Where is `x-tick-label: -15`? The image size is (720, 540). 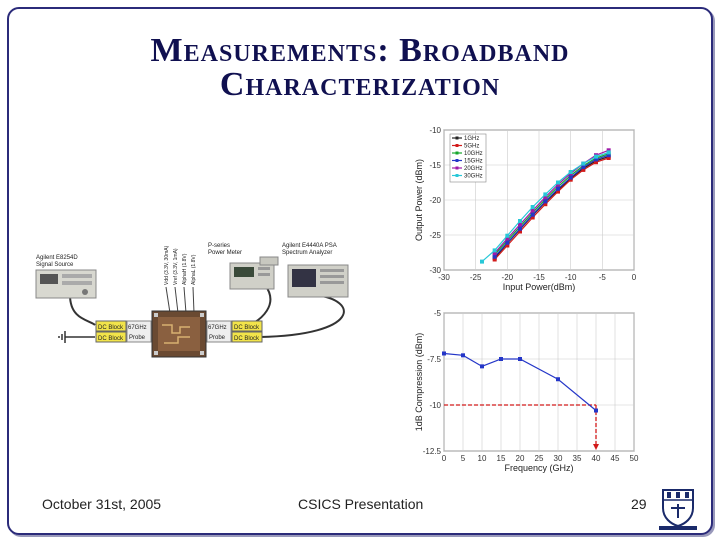
x-tick-label: -15 is located at coordinates (539, 277).